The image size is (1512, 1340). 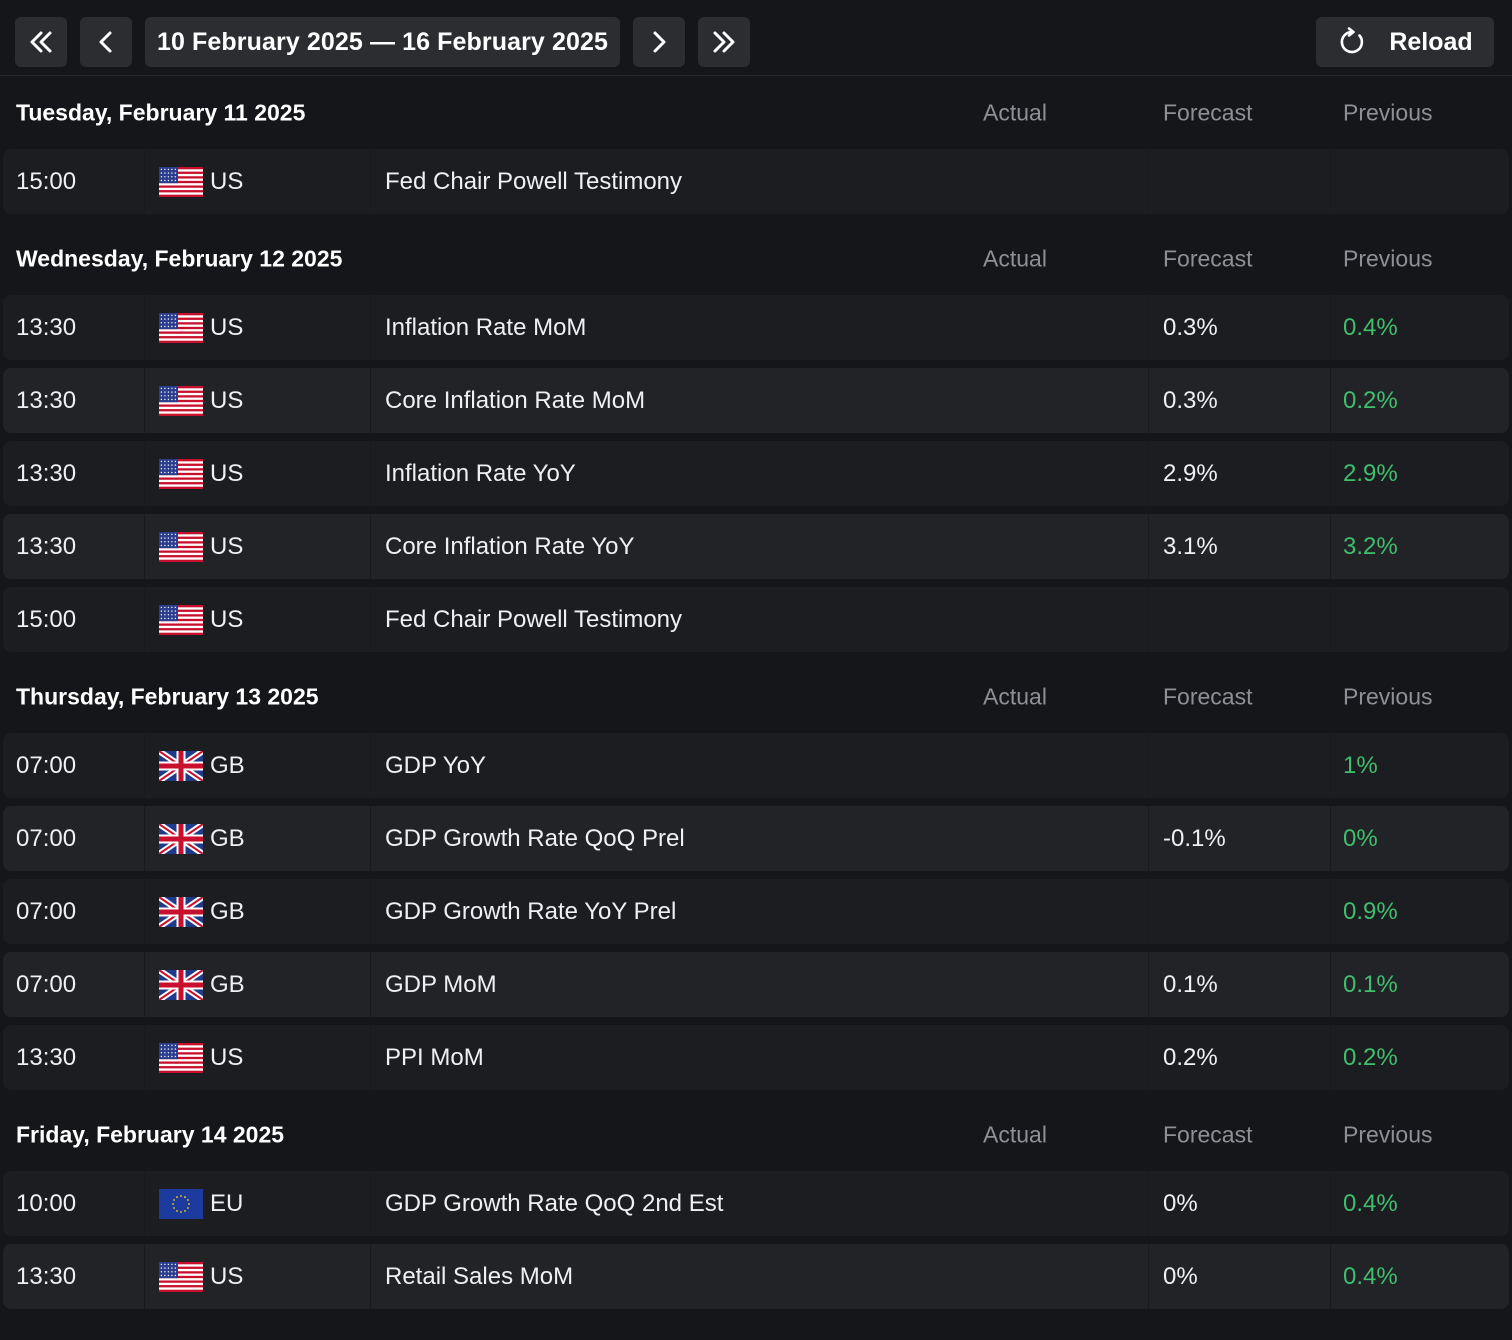 I want to click on eu-flag-icon, so click(x=181, y=1203).